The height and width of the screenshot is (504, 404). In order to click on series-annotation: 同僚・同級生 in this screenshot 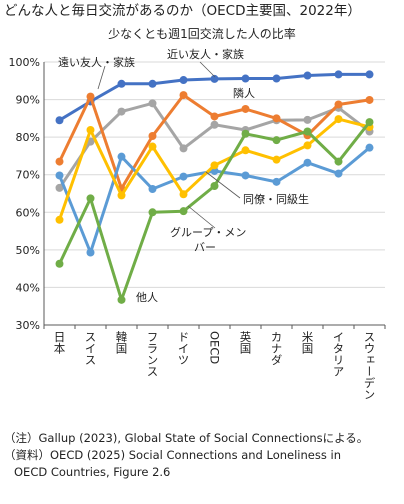, I will do `click(276, 199)`.